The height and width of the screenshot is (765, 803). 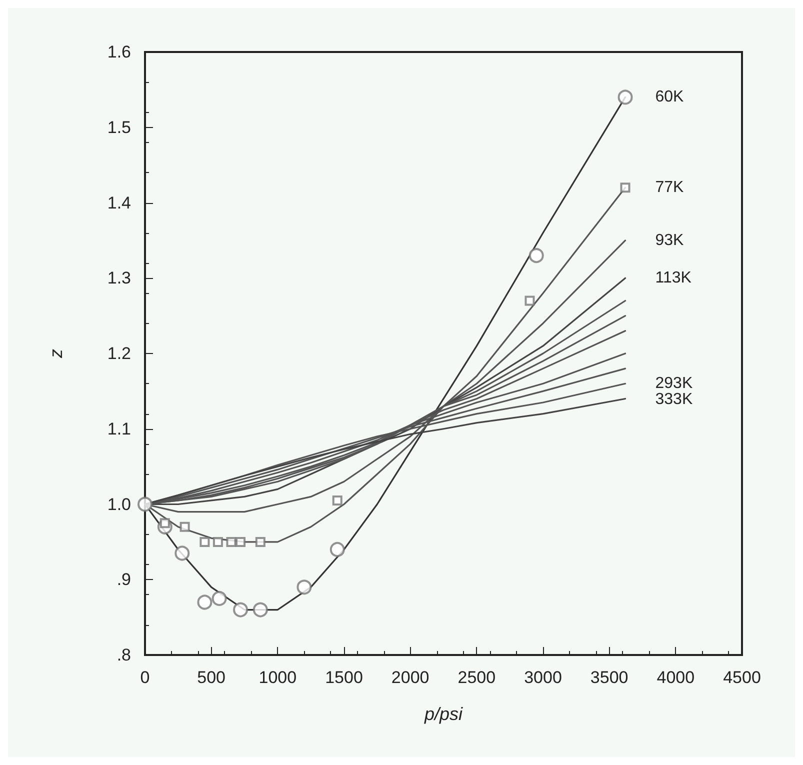 What do you see at coordinates (277, 677) in the screenshot?
I see `x-tick-label: 1000` at bounding box center [277, 677].